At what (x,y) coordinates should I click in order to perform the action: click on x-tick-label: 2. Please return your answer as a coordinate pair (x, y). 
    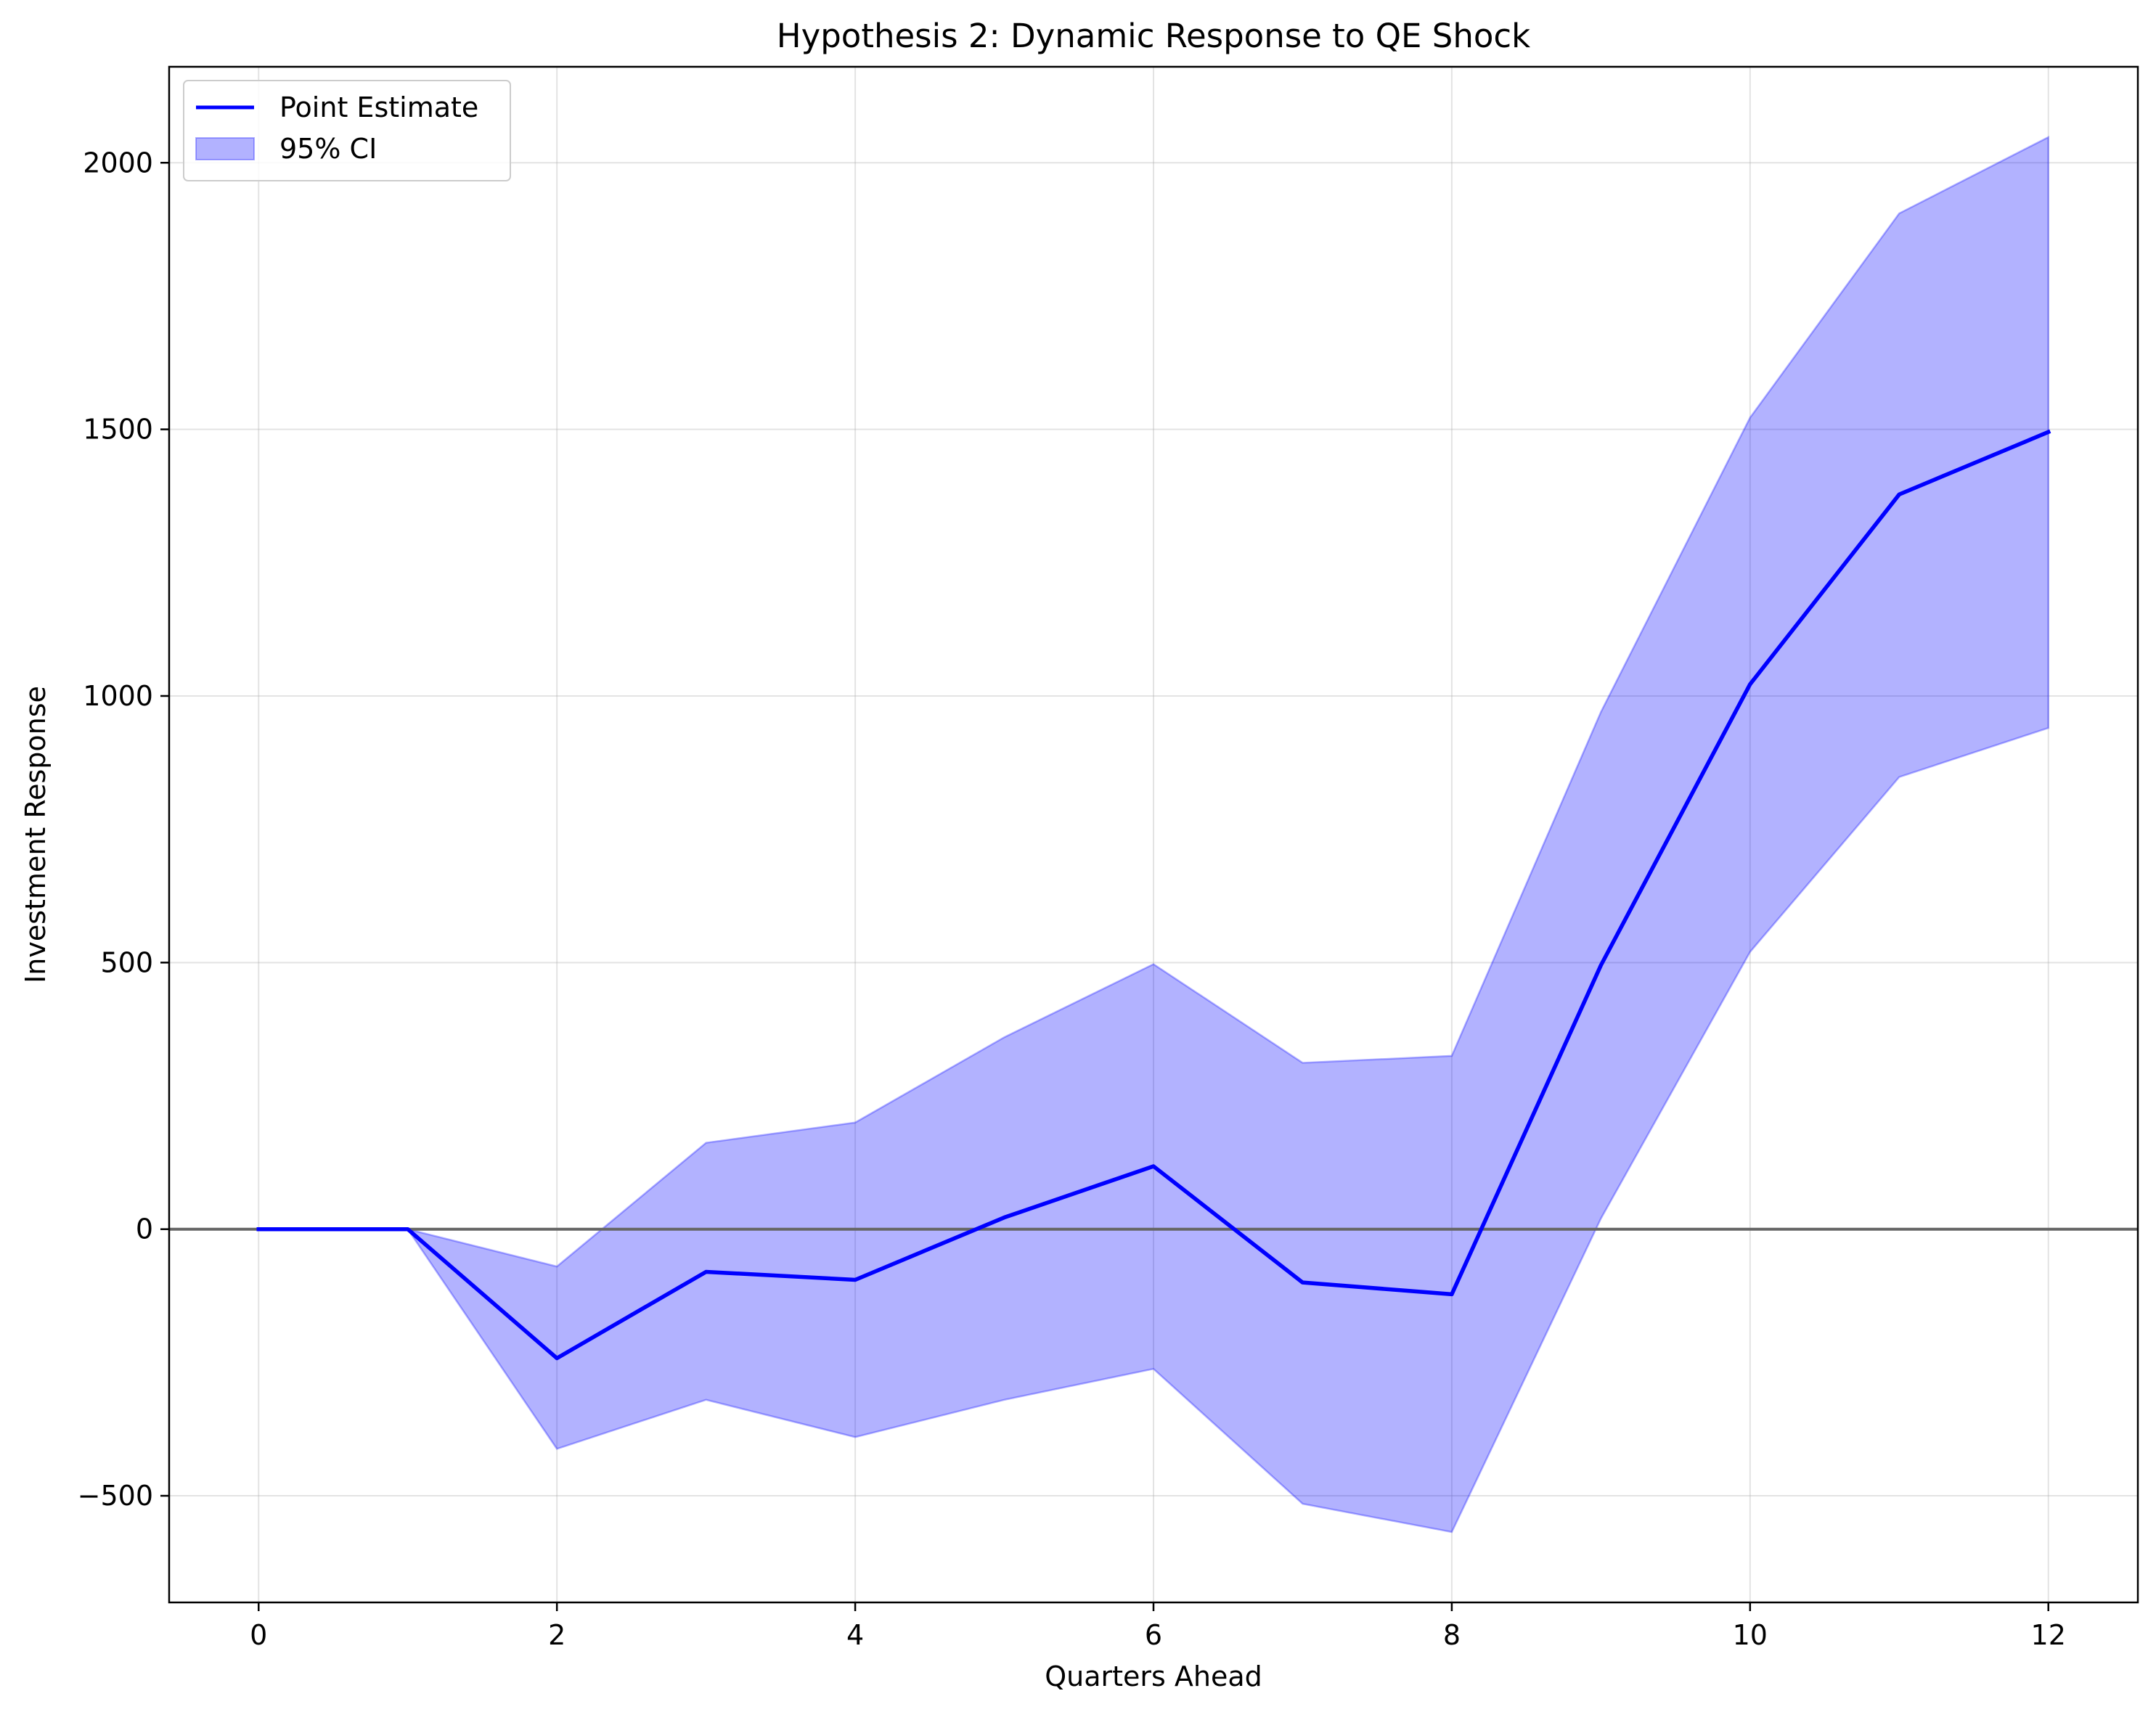
    Looking at the image, I should click on (557, 1635).